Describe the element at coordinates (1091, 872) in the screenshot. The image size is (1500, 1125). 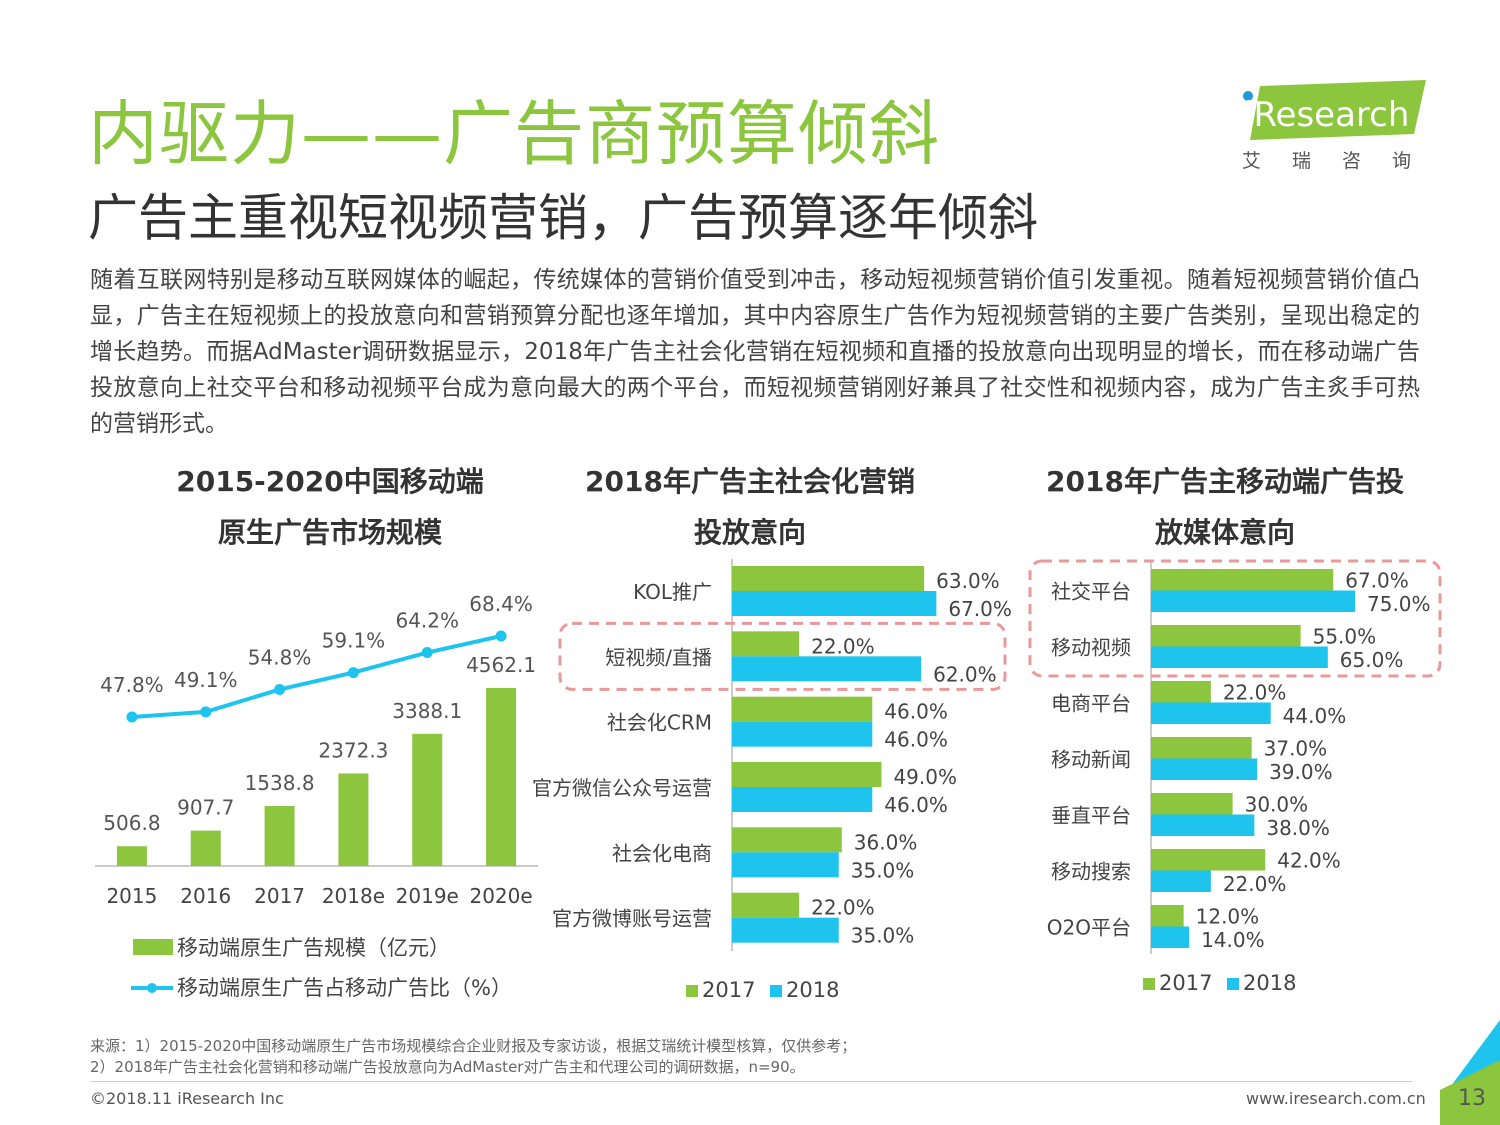
I see `chart3-category-移动搜索: 移动搜索` at that location.